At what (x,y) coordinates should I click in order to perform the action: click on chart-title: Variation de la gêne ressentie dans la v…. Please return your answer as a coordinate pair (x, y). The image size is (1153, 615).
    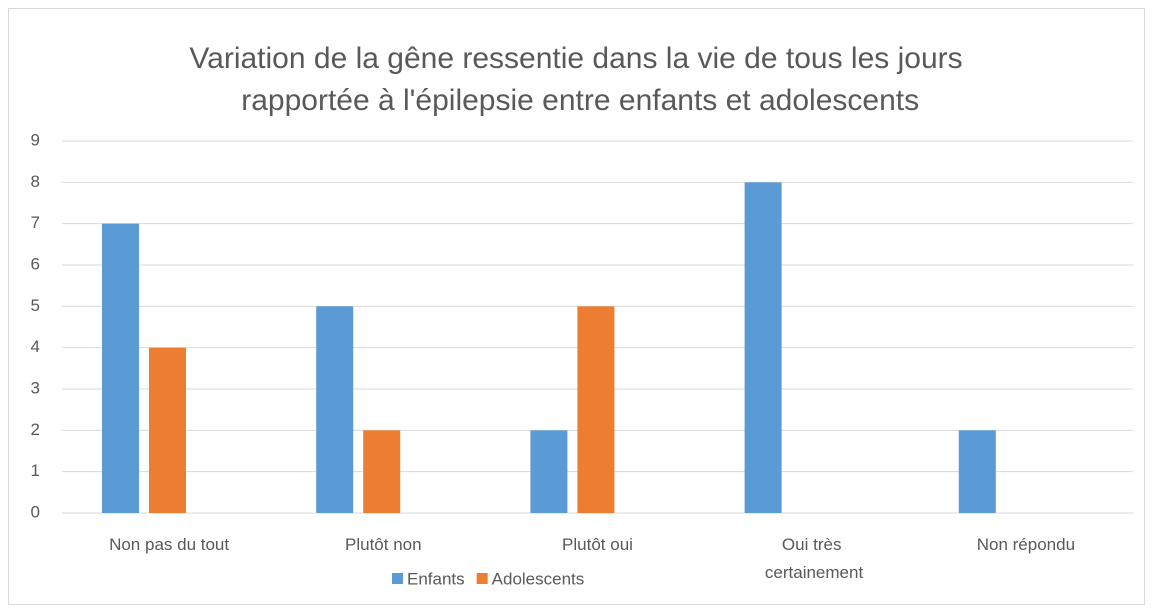
    Looking at the image, I should click on (575, 79).